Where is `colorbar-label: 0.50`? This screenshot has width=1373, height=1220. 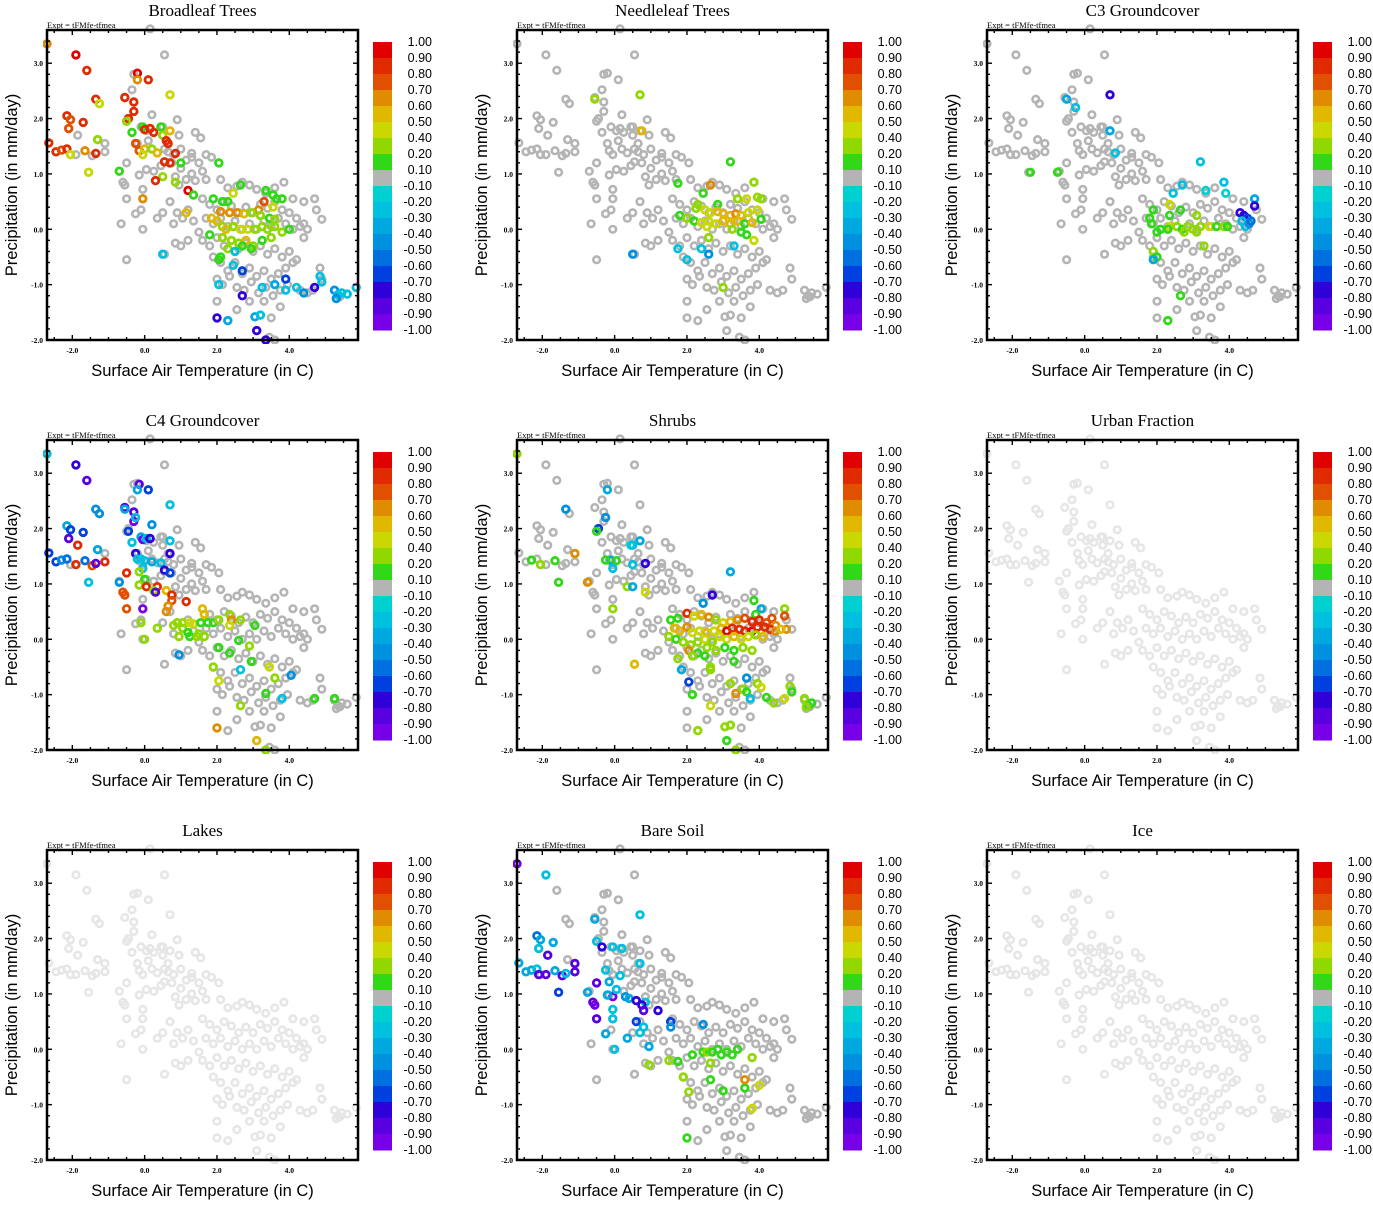 colorbar-label: 0.50 is located at coordinates (420, 122).